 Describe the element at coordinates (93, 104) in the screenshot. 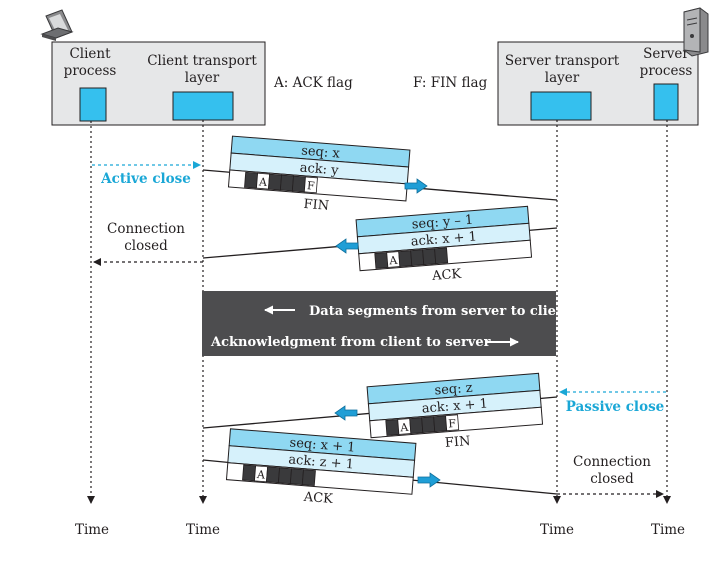

I see `client-process-block` at that location.